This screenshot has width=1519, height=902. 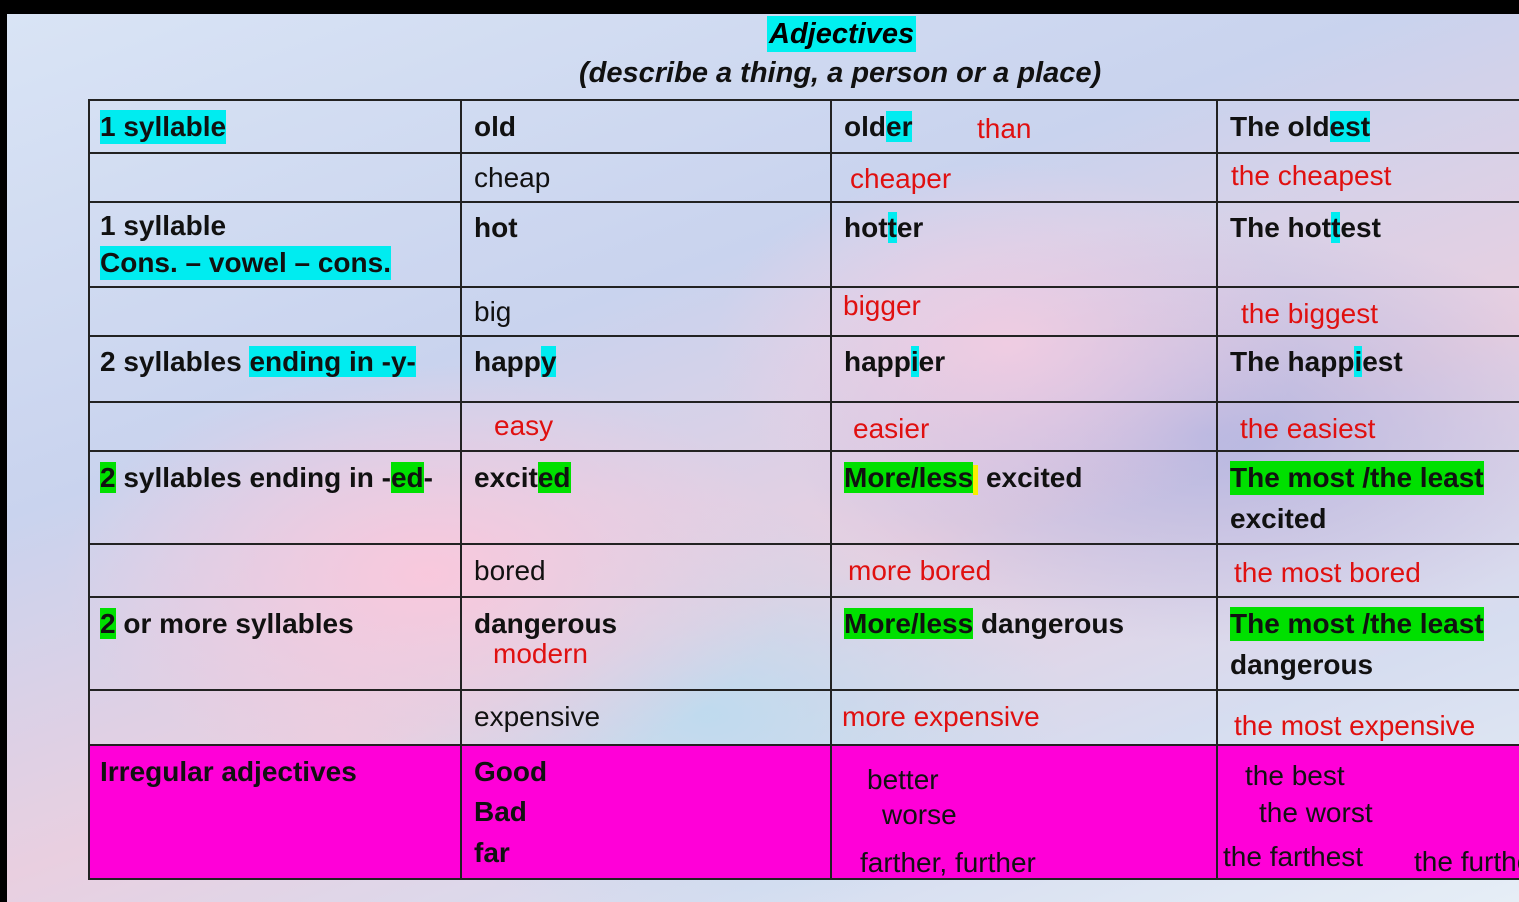 What do you see at coordinates (1024, 311) in the screenshot?
I see `comparative-cell: bigger` at bounding box center [1024, 311].